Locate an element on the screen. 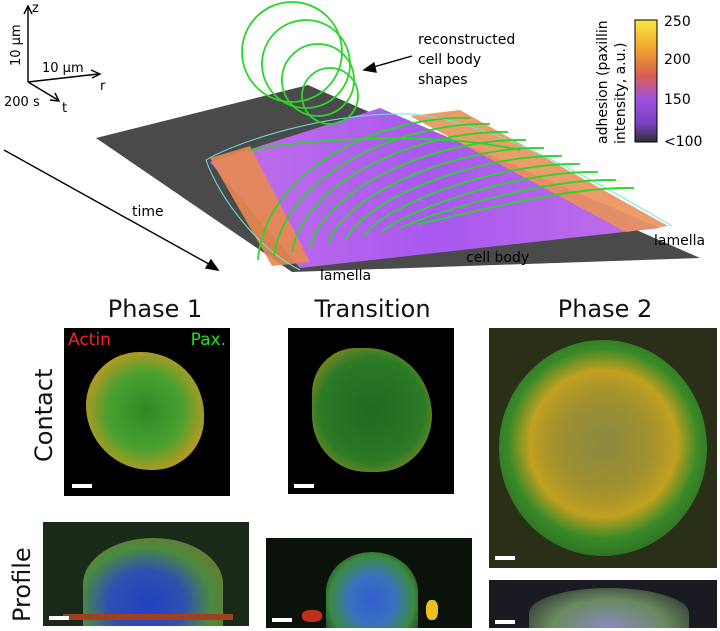  colorbar-tick-100: <100 is located at coordinates (683, 142).